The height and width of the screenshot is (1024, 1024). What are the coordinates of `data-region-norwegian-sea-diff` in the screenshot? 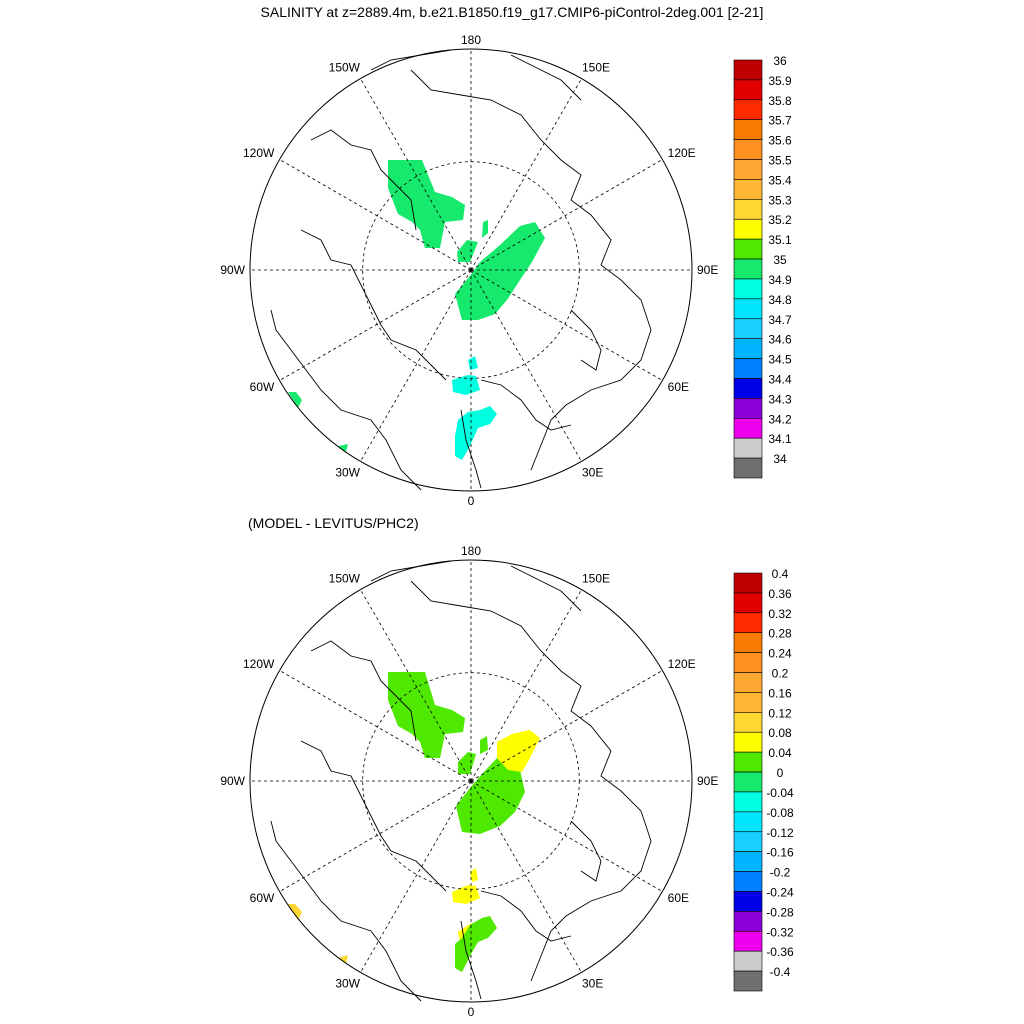 It's located at (476, 944).